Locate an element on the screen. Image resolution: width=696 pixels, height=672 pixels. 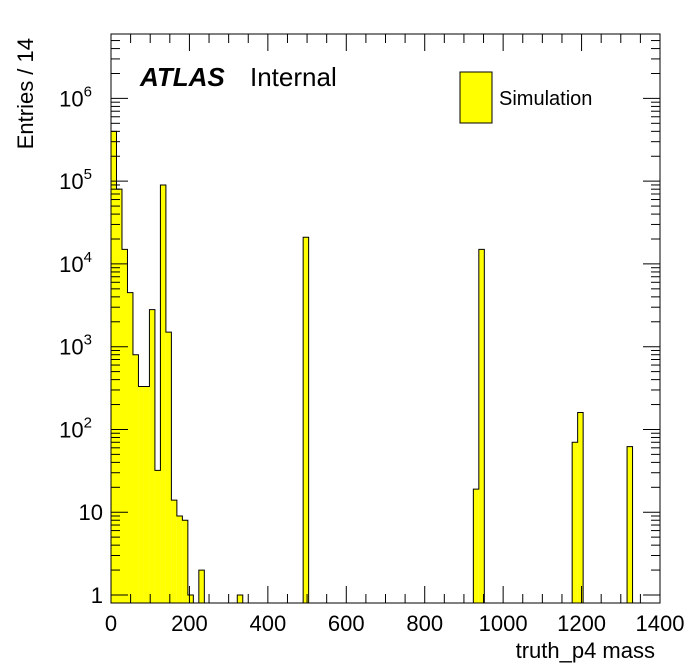
y-tick-labels: 1 10 10² 10³ 10⁴ 10⁵ 10⁶ is located at coordinates (81, 345).